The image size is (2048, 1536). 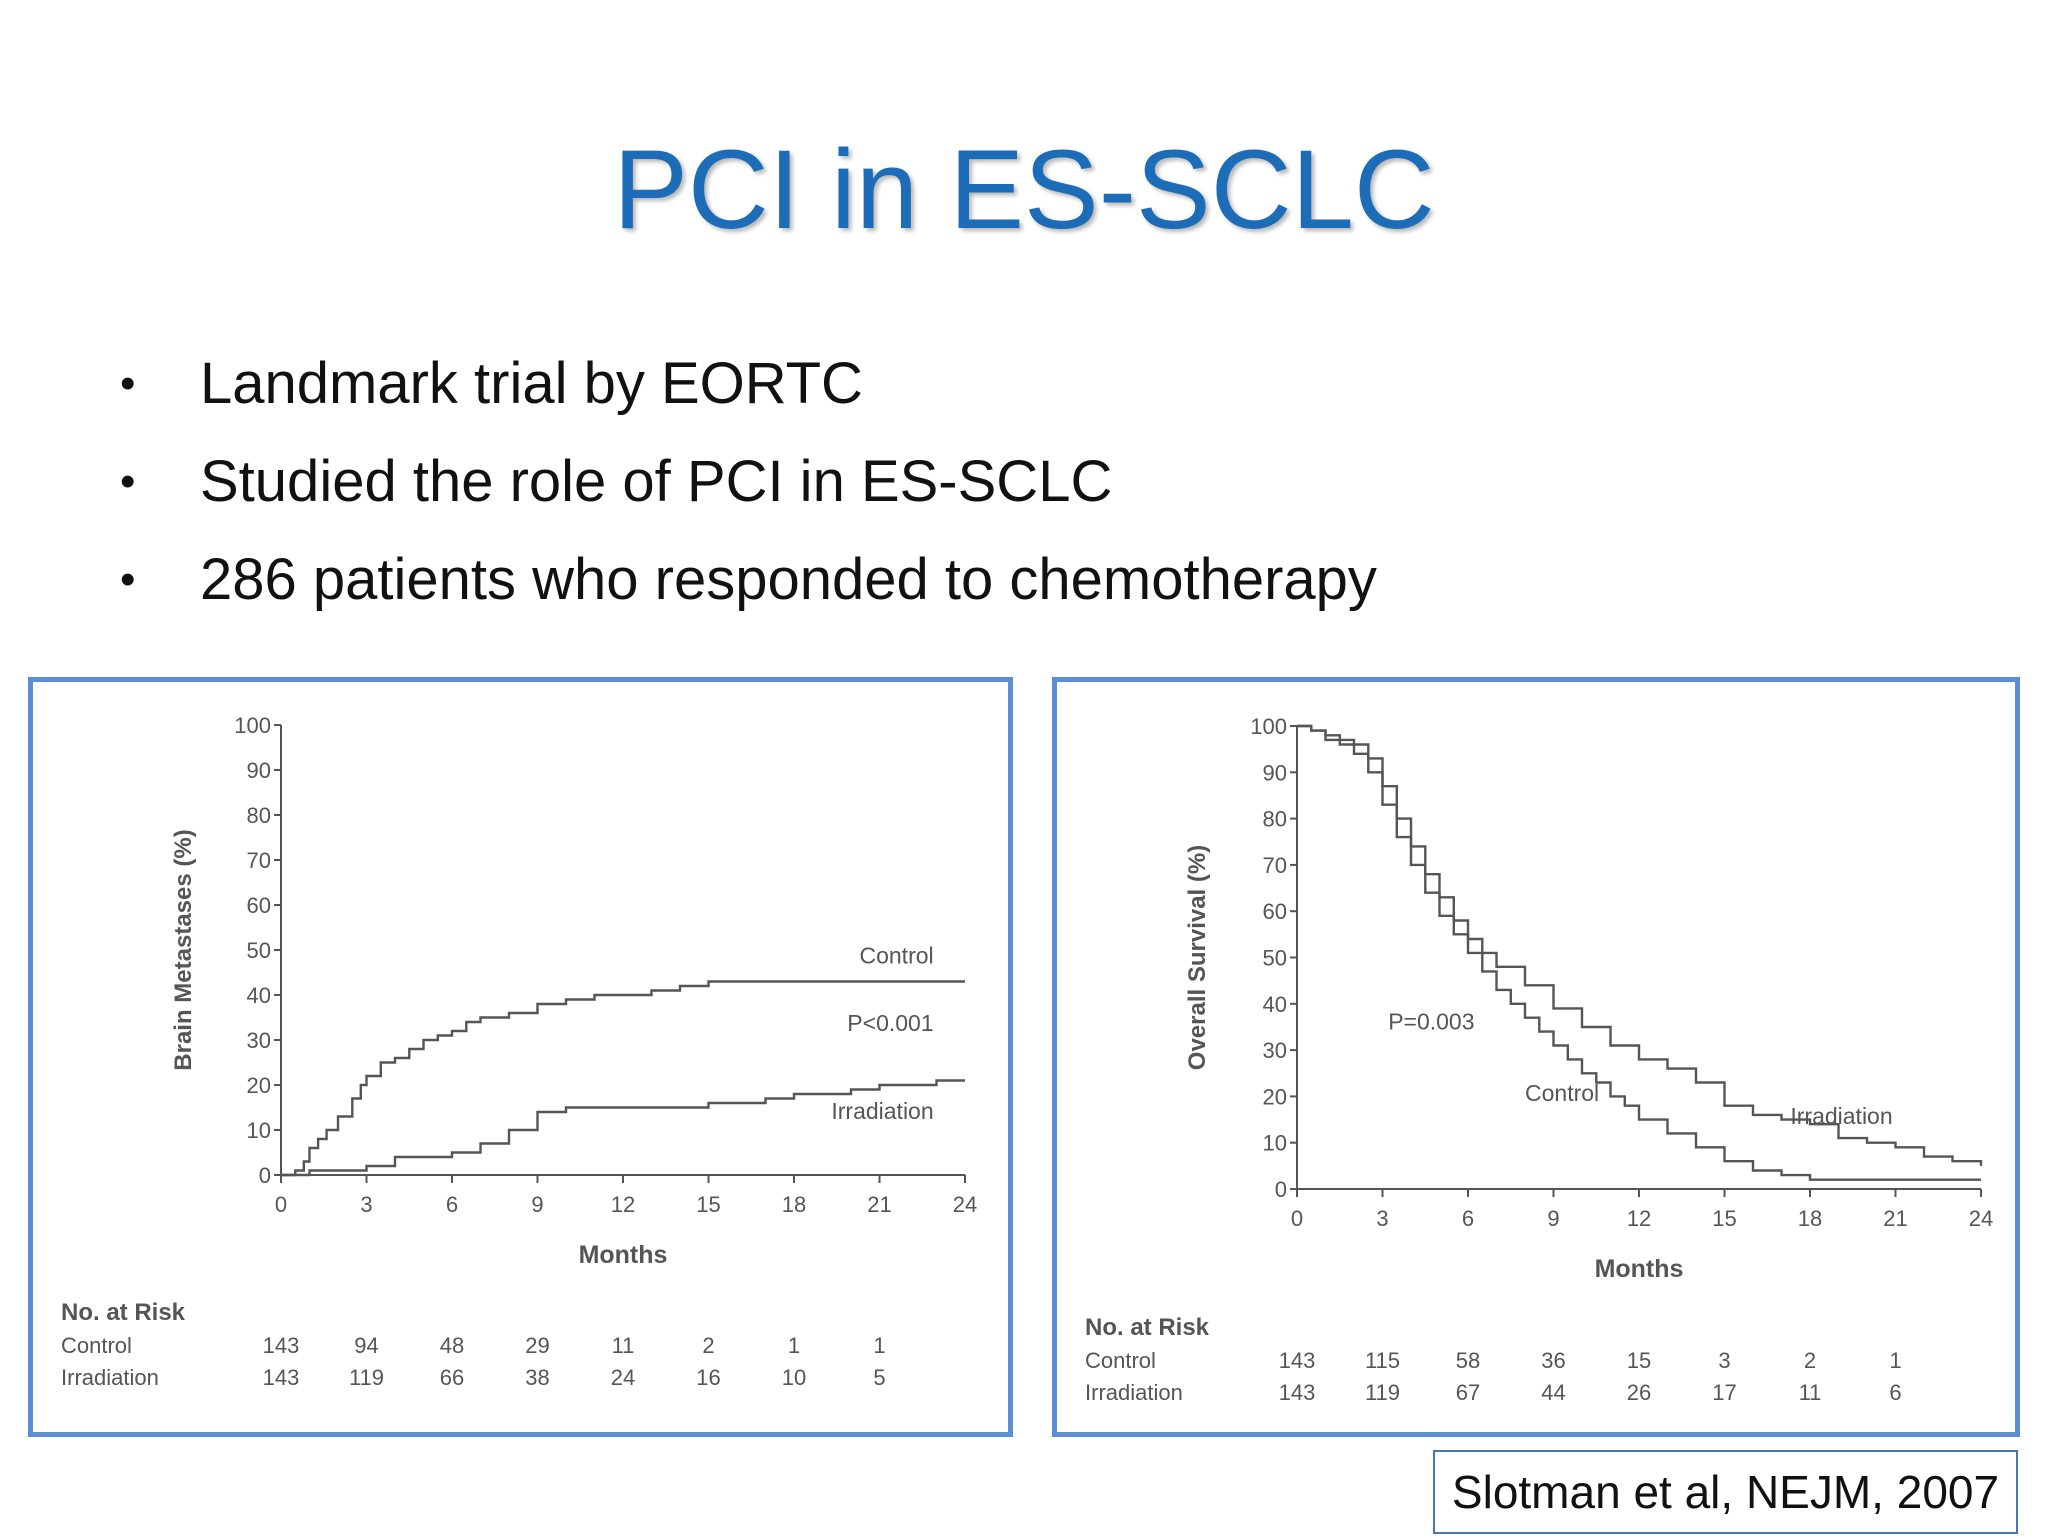 I want to click on y-tick-label: 90, so click(x=259, y=770).